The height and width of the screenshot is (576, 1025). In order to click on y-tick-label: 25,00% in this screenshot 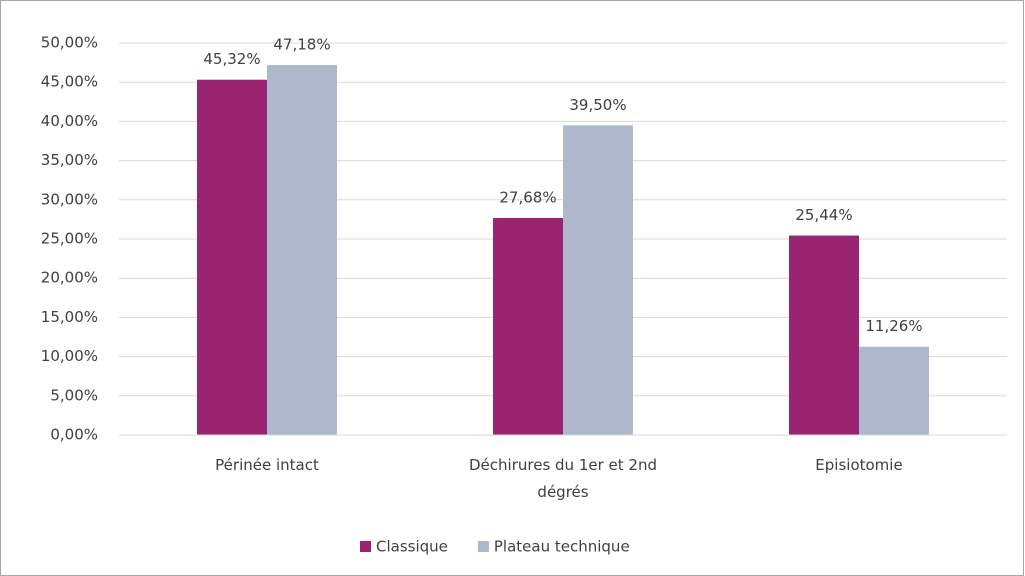, I will do `click(69, 239)`.